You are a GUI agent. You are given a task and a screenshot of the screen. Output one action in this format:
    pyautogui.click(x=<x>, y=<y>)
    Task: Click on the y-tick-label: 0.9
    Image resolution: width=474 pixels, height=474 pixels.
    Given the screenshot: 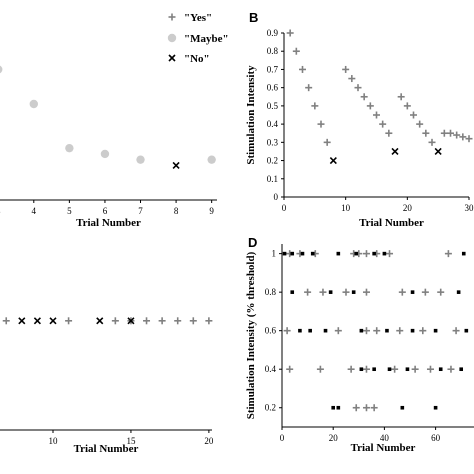 What is the action you would take?
    pyautogui.click(x=273, y=33)
    